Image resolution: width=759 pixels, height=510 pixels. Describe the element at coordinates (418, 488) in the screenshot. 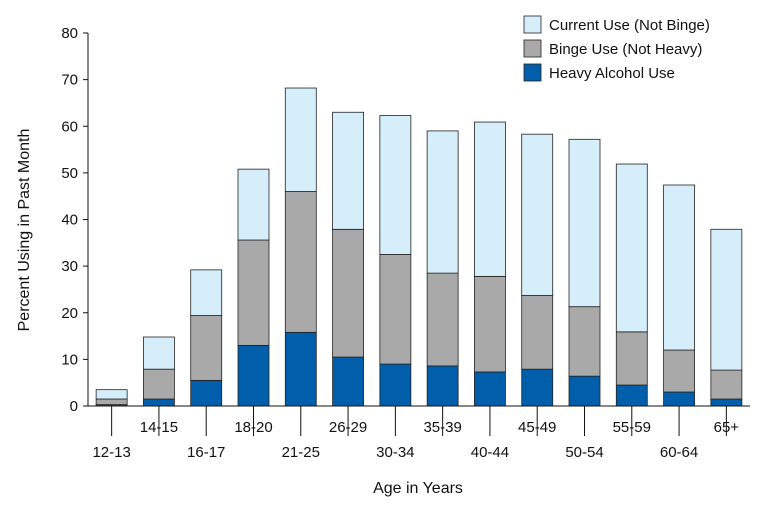

I see `x-axis-title: Age in Years` at that location.